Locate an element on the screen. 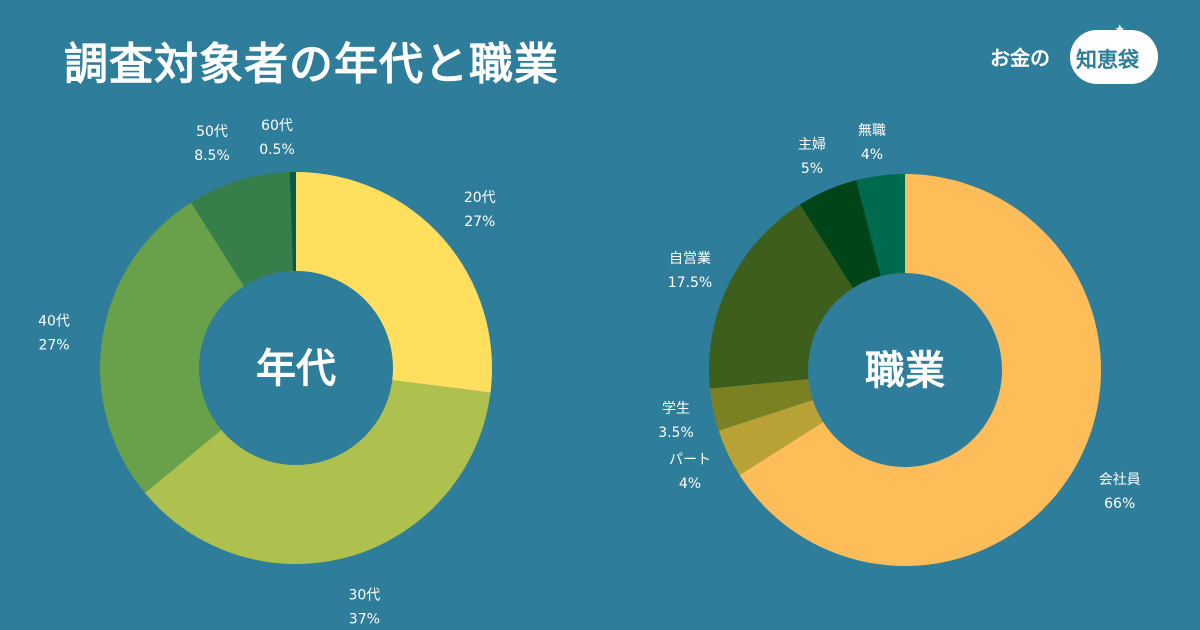 This screenshot has width=1200, height=630. slice-label: 無職 is located at coordinates (872, 131).